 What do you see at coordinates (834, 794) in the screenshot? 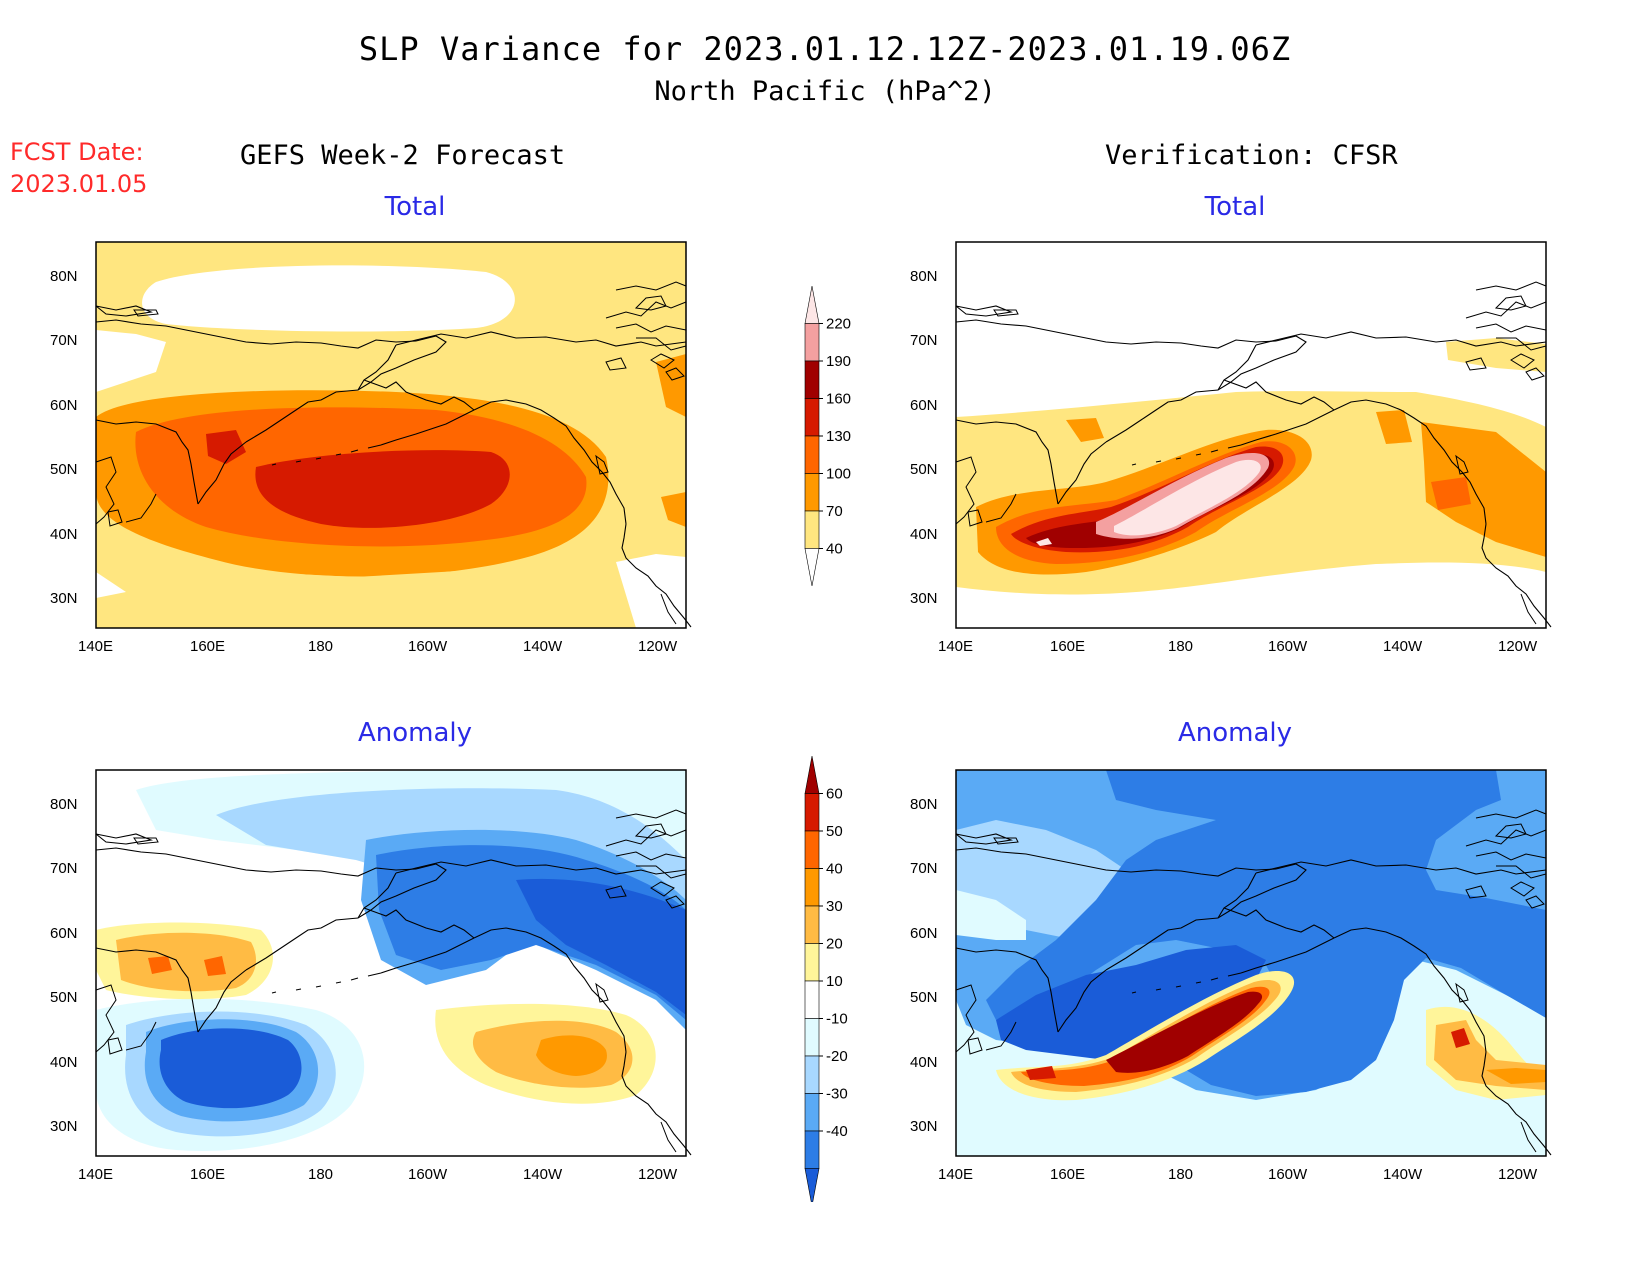
I see `colorbar-anomaly-label-0: 60` at bounding box center [834, 794].